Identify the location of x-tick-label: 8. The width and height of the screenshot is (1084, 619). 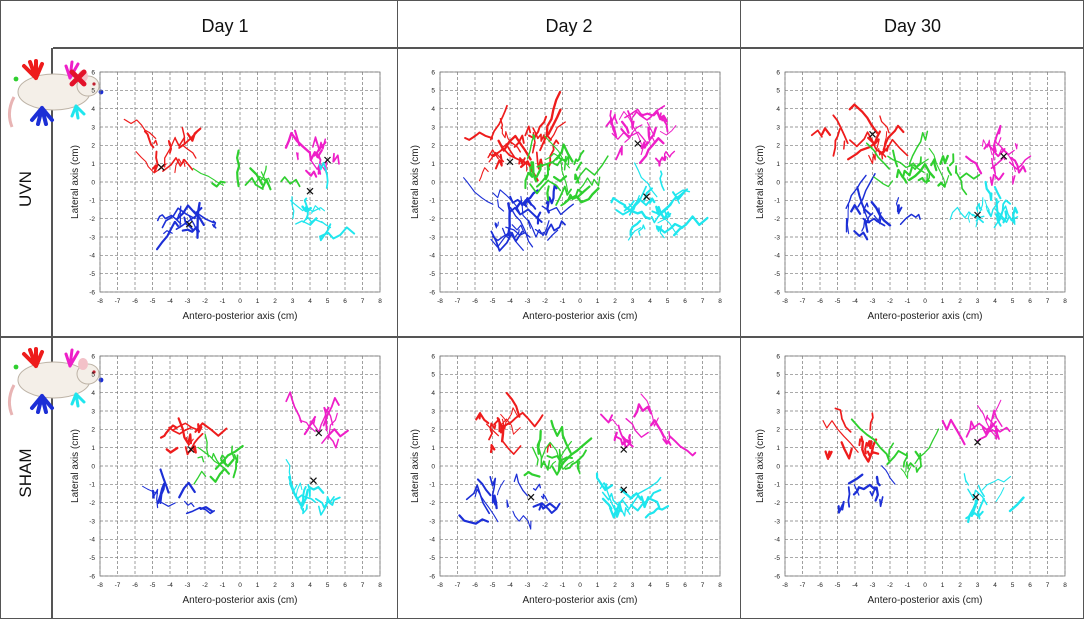
(720, 301).